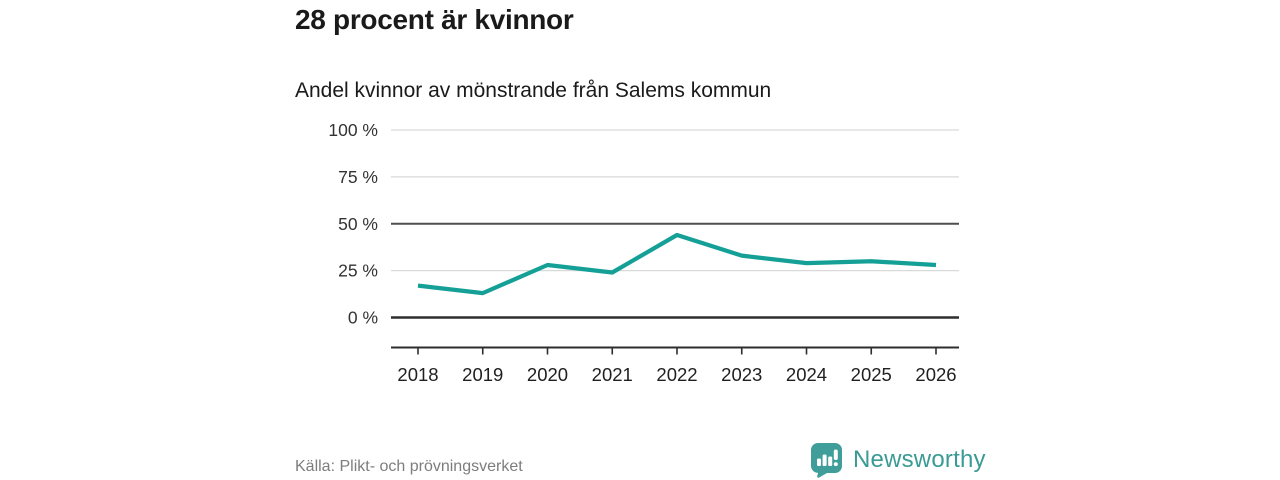 The width and height of the screenshot is (1280, 480). Describe the element at coordinates (358, 177) in the screenshot. I see `svg-text: 75 %` at that location.